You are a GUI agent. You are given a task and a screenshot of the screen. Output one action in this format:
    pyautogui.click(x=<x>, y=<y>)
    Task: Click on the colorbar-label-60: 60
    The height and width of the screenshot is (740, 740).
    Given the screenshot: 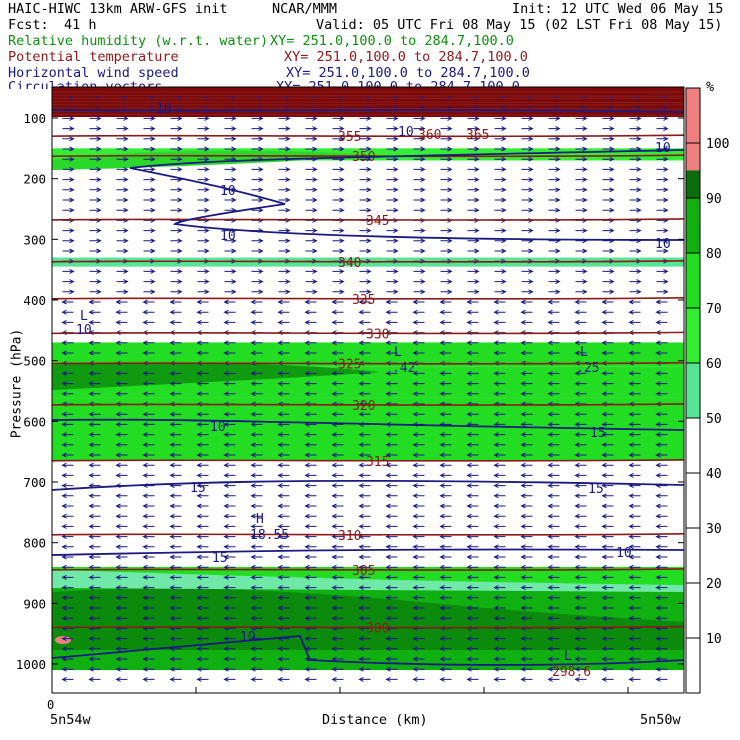 What is the action you would take?
    pyautogui.click(x=714, y=364)
    